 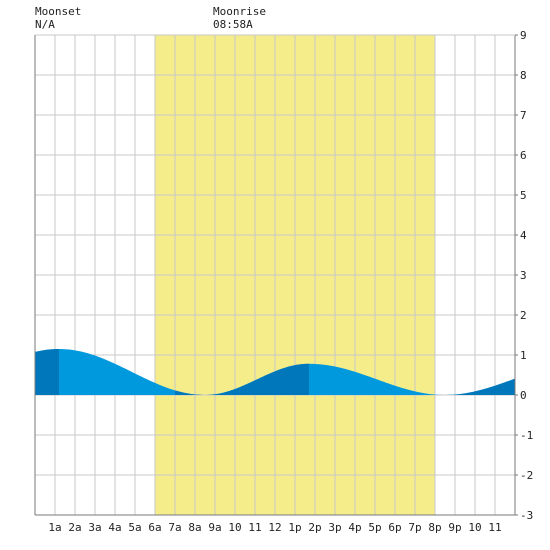 What do you see at coordinates (523, 395) in the screenshot?
I see `y-tick-label: 0` at bounding box center [523, 395].